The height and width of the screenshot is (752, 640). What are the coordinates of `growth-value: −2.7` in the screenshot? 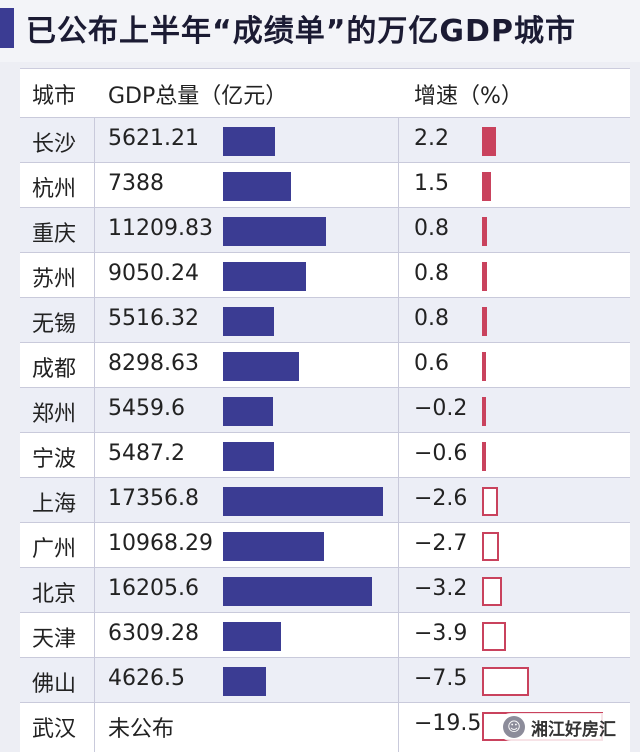 It's located at (441, 543).